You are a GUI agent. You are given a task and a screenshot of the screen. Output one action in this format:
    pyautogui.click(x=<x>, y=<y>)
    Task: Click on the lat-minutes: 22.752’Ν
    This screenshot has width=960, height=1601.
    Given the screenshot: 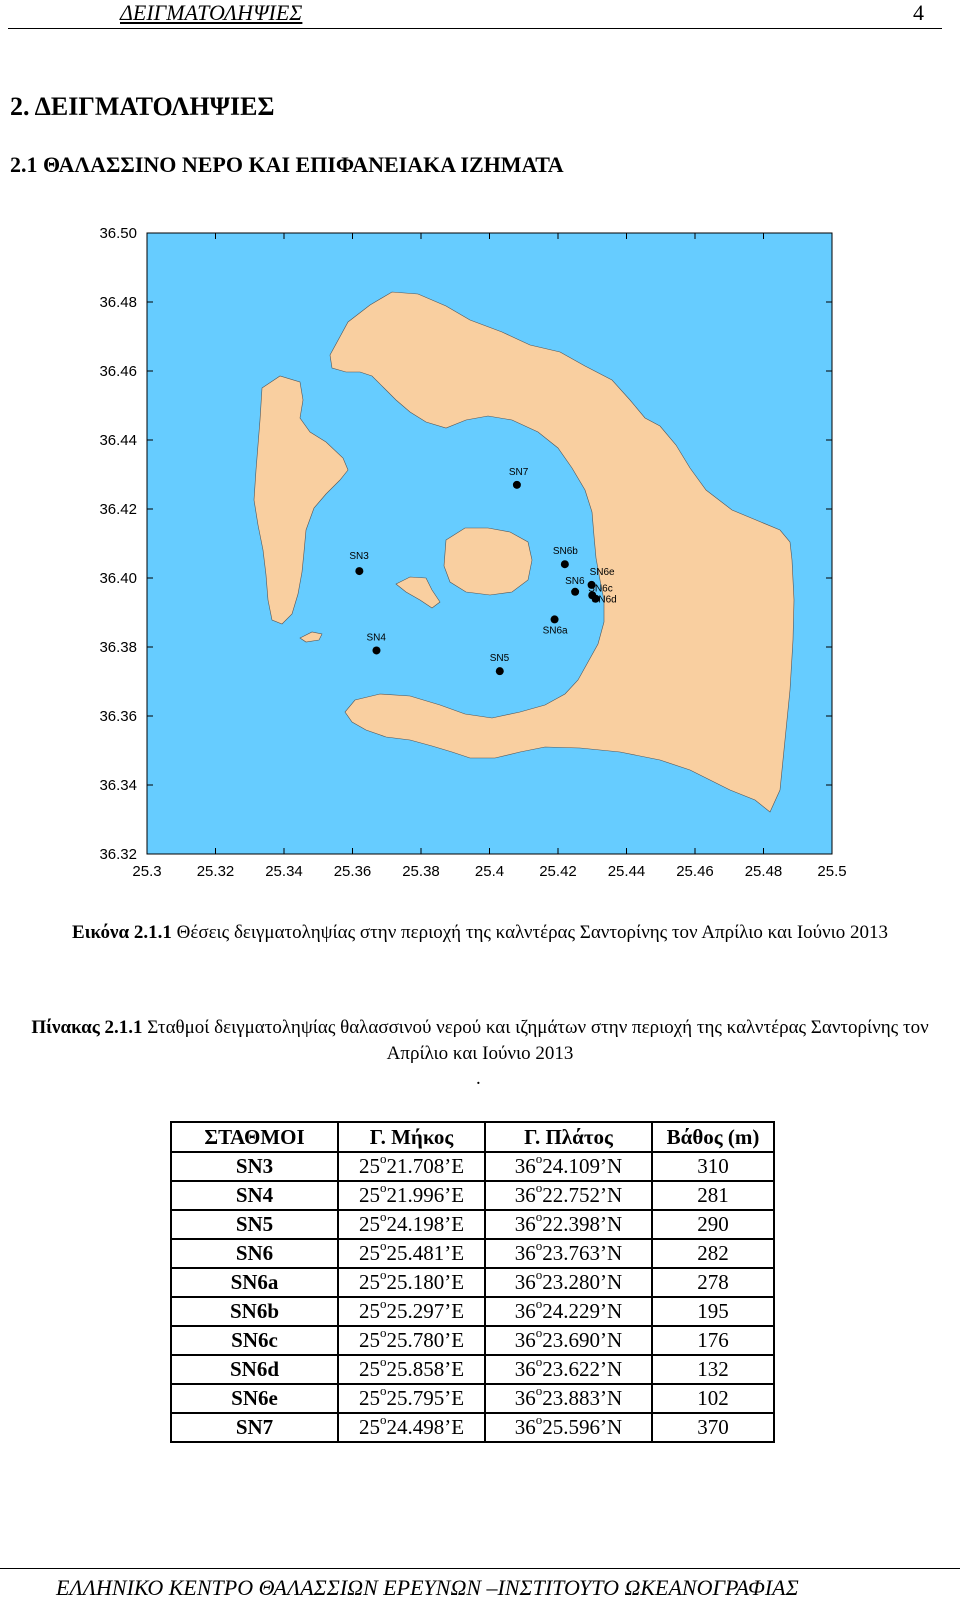 What is the action you would take?
    pyautogui.click(x=582, y=1195)
    